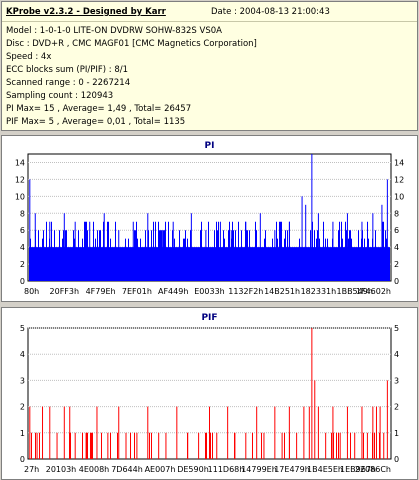 The height and width of the screenshot is (480, 419). I want to click on y-tick-label-right: 8, so click(396, 213).